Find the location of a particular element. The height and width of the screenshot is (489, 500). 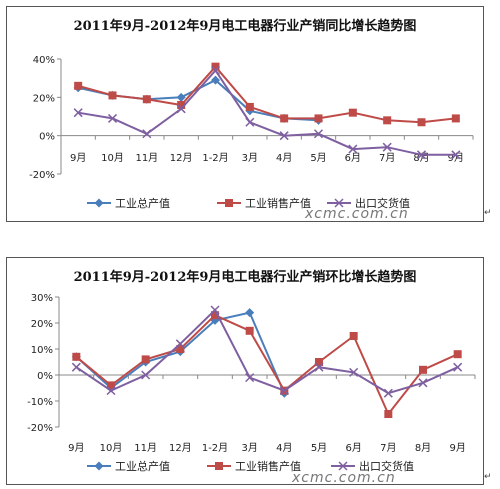

y-tick-label: -10% is located at coordinates (40, 402).